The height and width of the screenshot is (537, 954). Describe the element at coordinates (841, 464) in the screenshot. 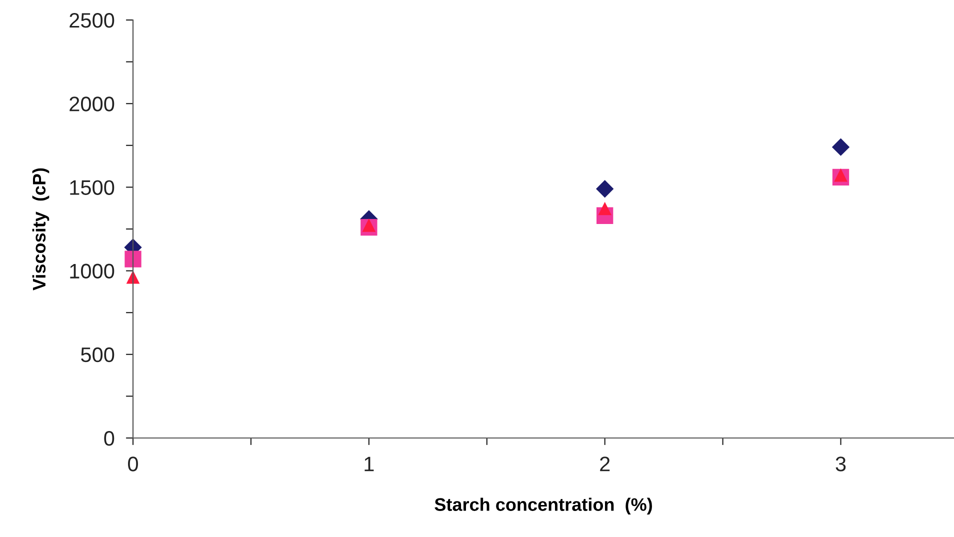

I see `x-tick-label: 3` at that location.